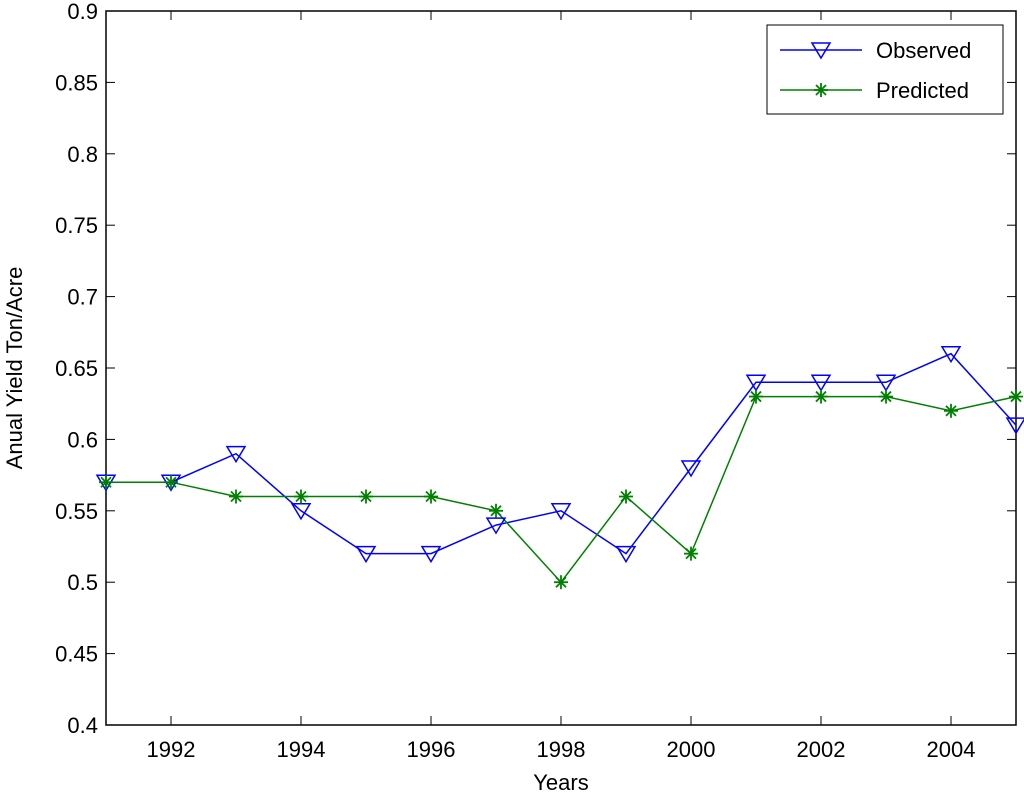 The width and height of the screenshot is (1024, 794). What do you see at coordinates (431, 749) in the screenshot?
I see `x-tick-label: 1996` at bounding box center [431, 749].